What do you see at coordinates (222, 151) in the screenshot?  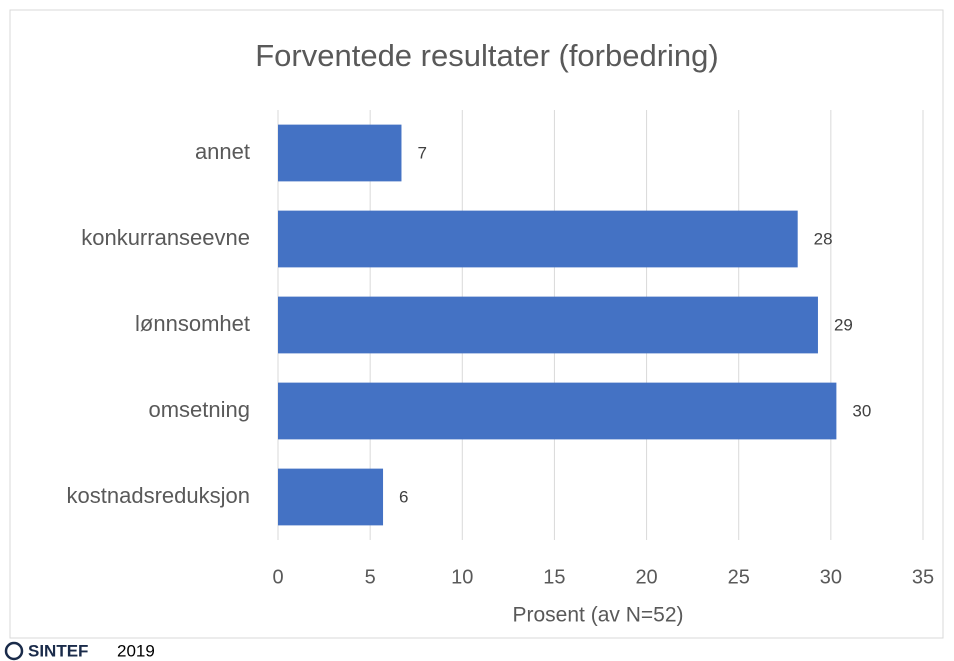 I see `y-tick-label: annet` at bounding box center [222, 151].